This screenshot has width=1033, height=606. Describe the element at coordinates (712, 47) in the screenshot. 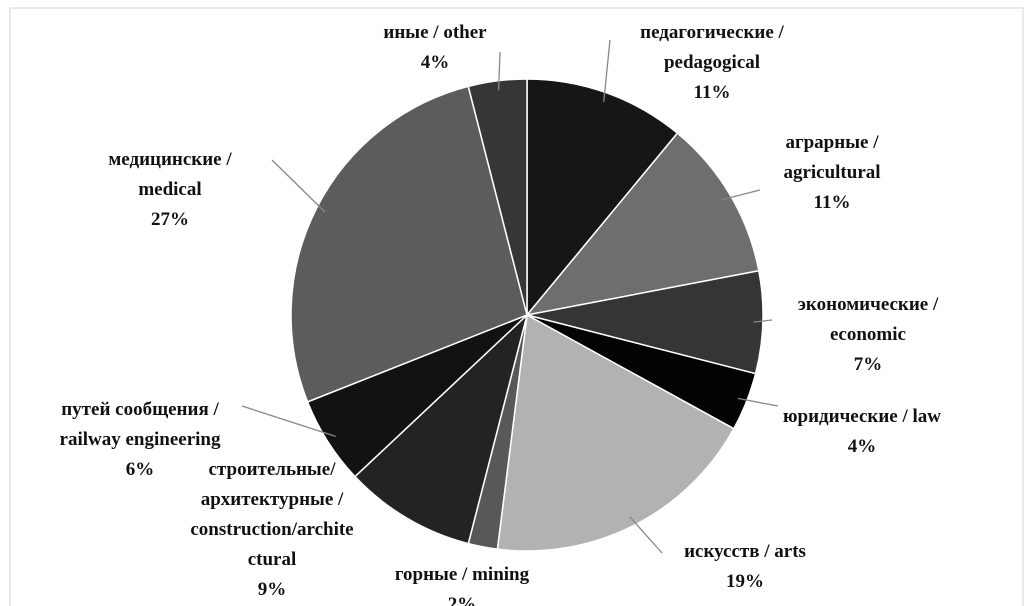

I see `category-label: педагогические / pedagogical` at that location.